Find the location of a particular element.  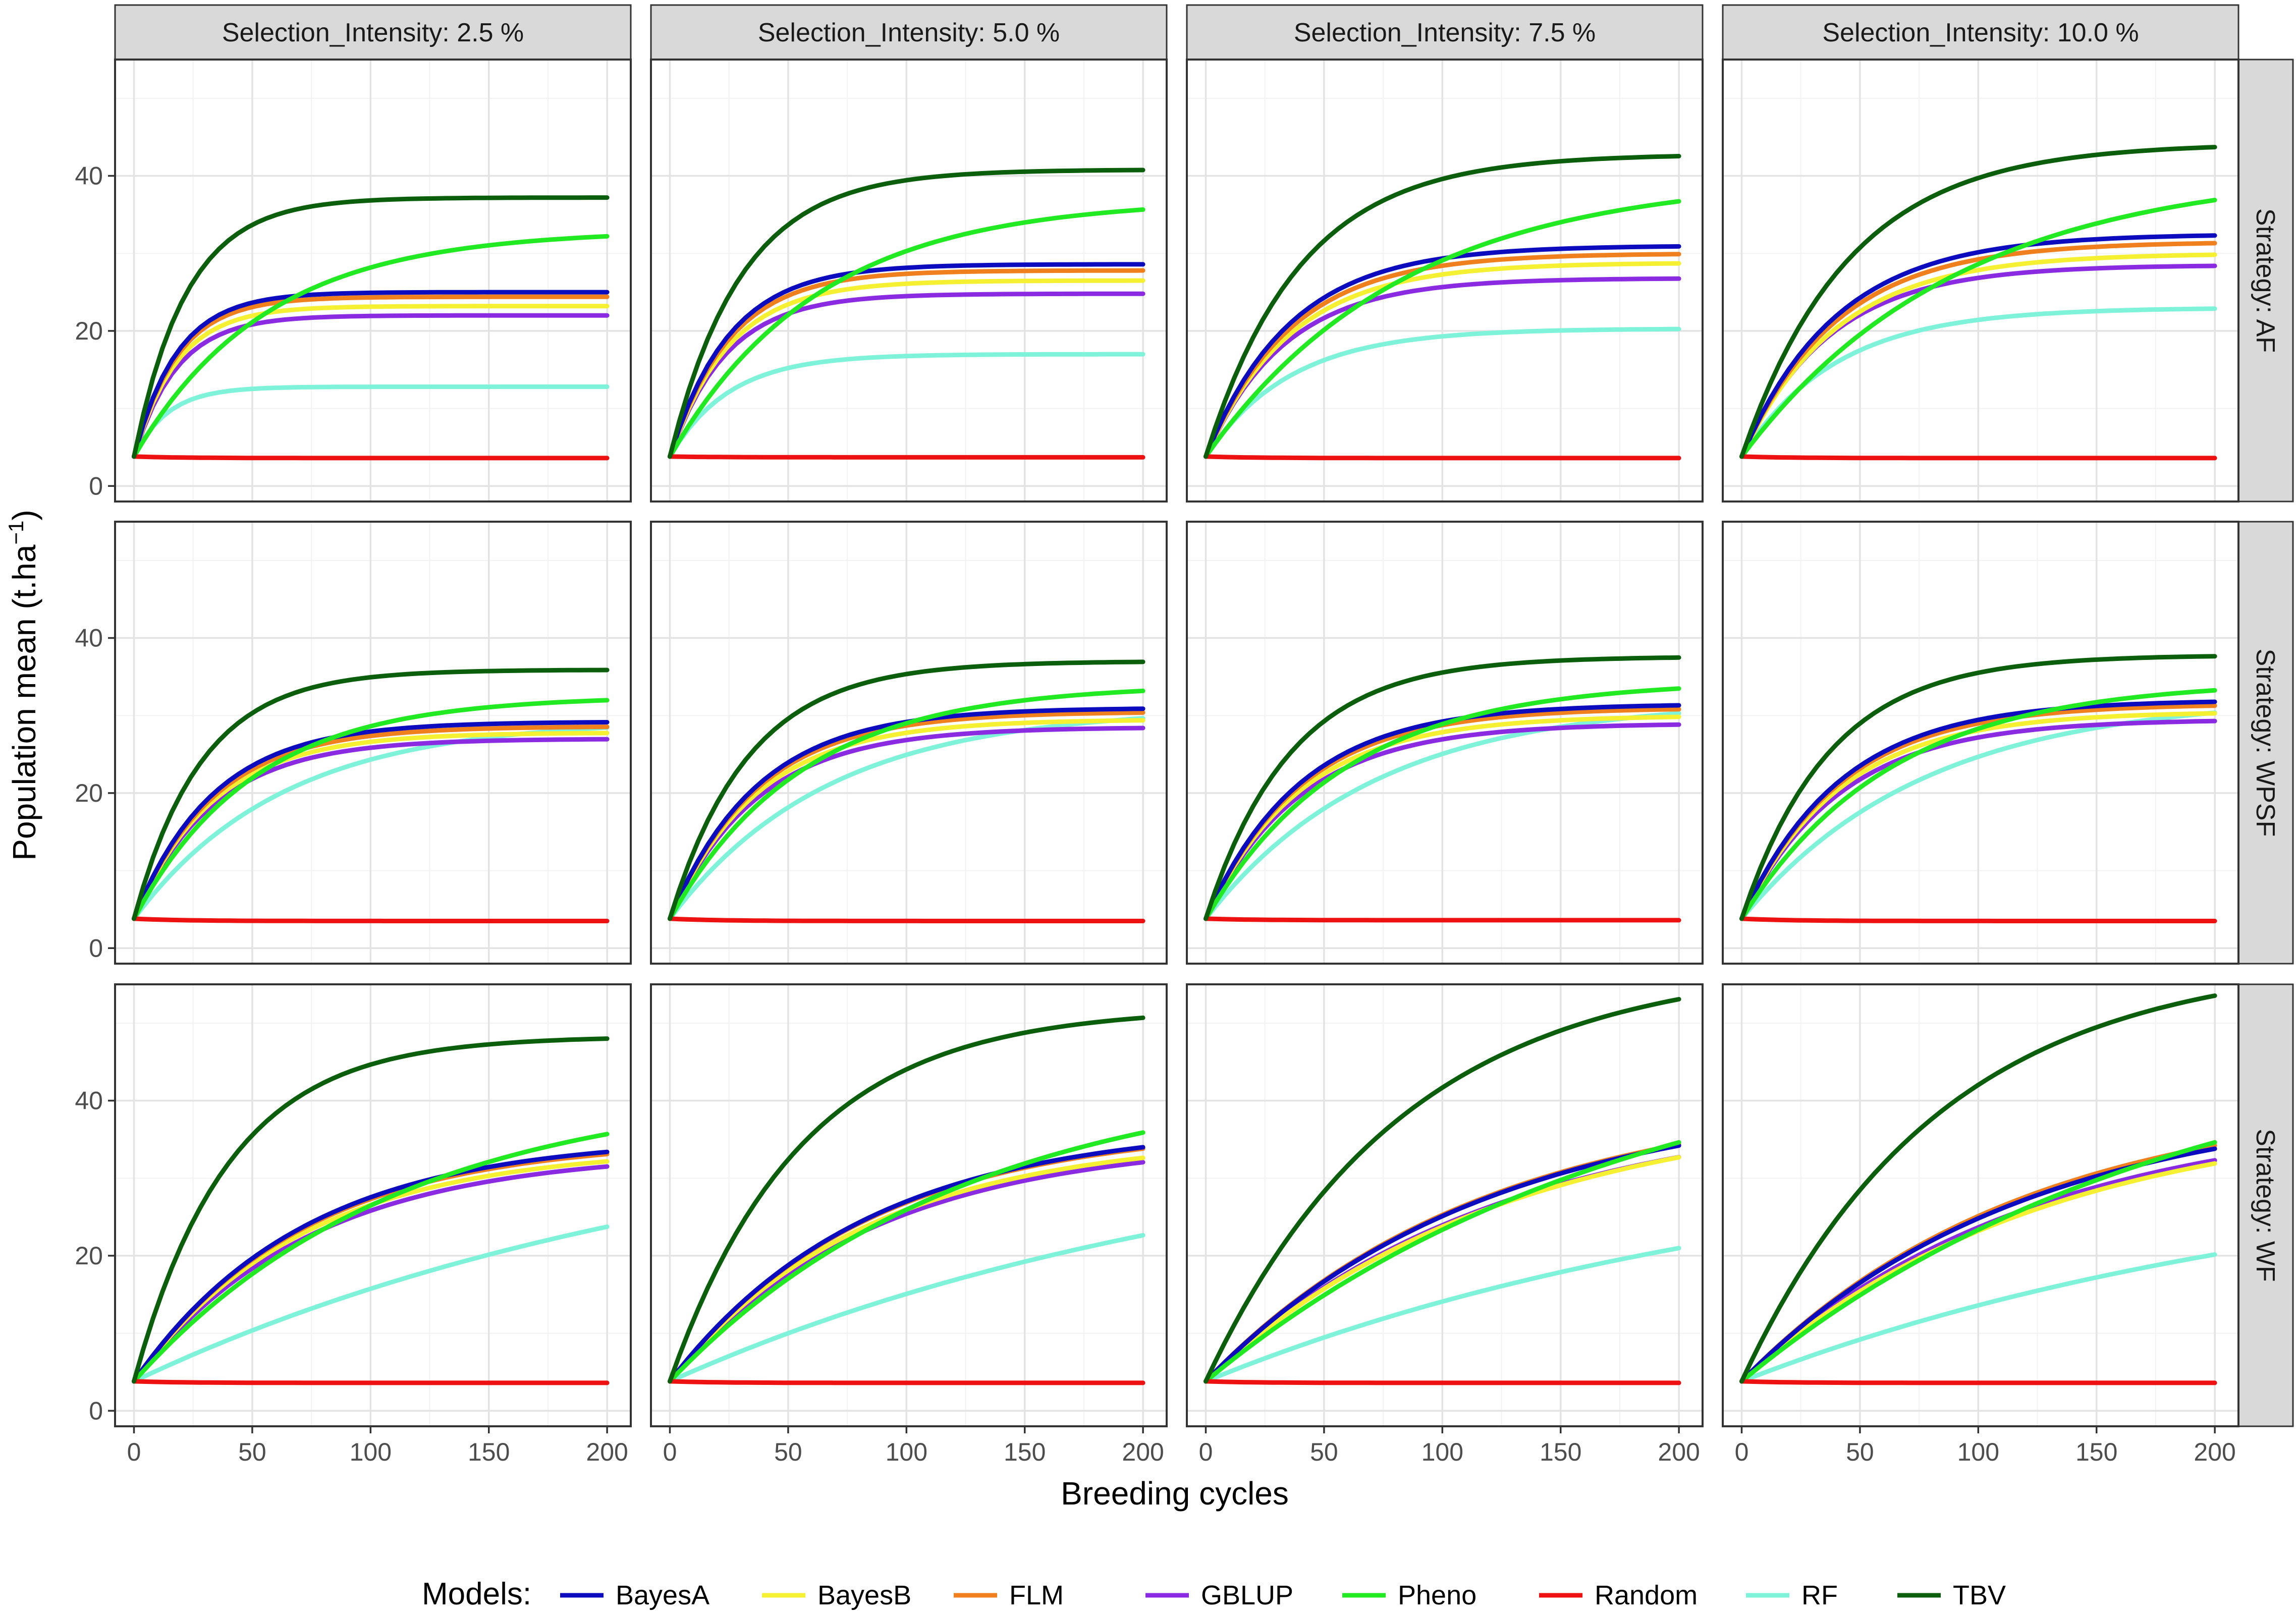

facet-panel: 0 20 40 is located at coordinates (353, 281).